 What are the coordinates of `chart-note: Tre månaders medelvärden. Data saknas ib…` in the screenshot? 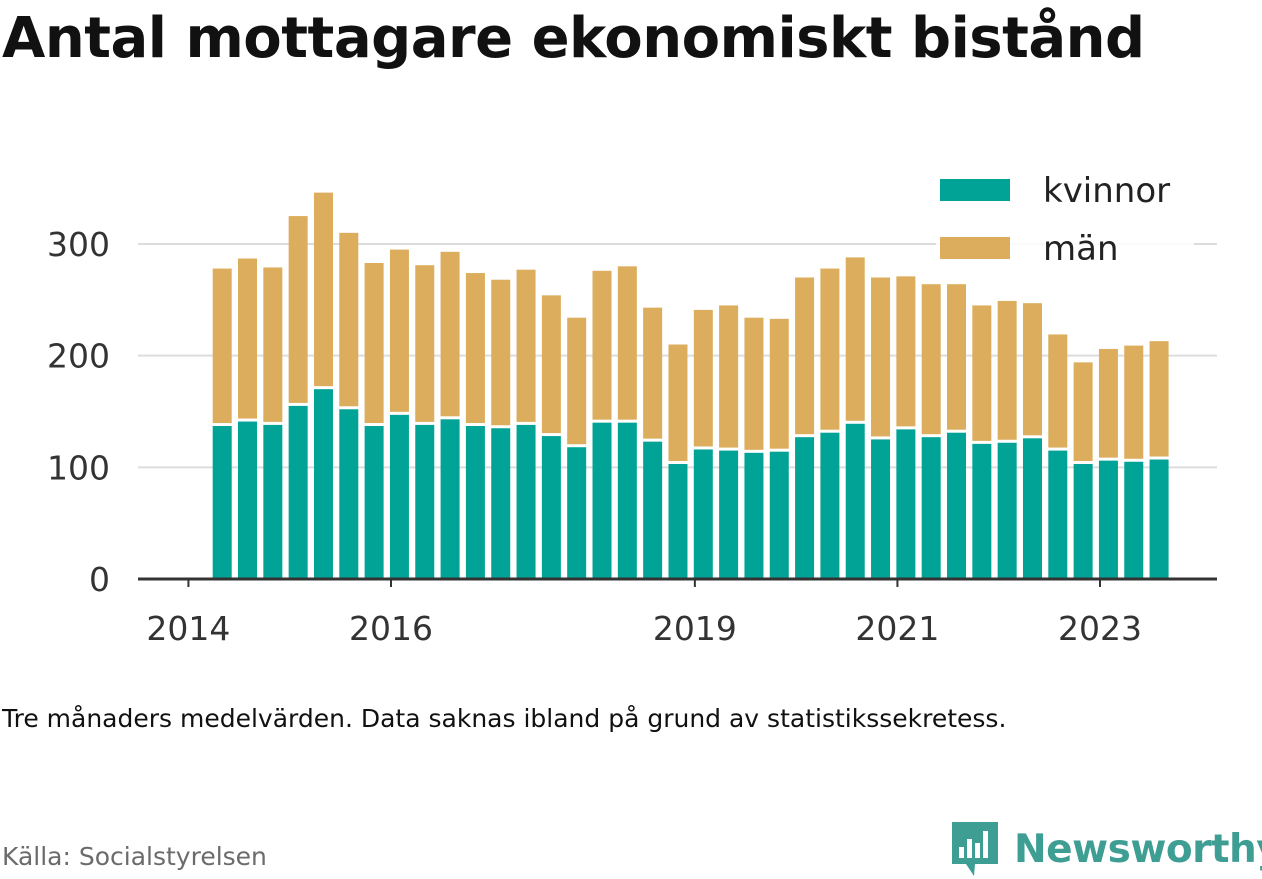 It's located at (504, 718).